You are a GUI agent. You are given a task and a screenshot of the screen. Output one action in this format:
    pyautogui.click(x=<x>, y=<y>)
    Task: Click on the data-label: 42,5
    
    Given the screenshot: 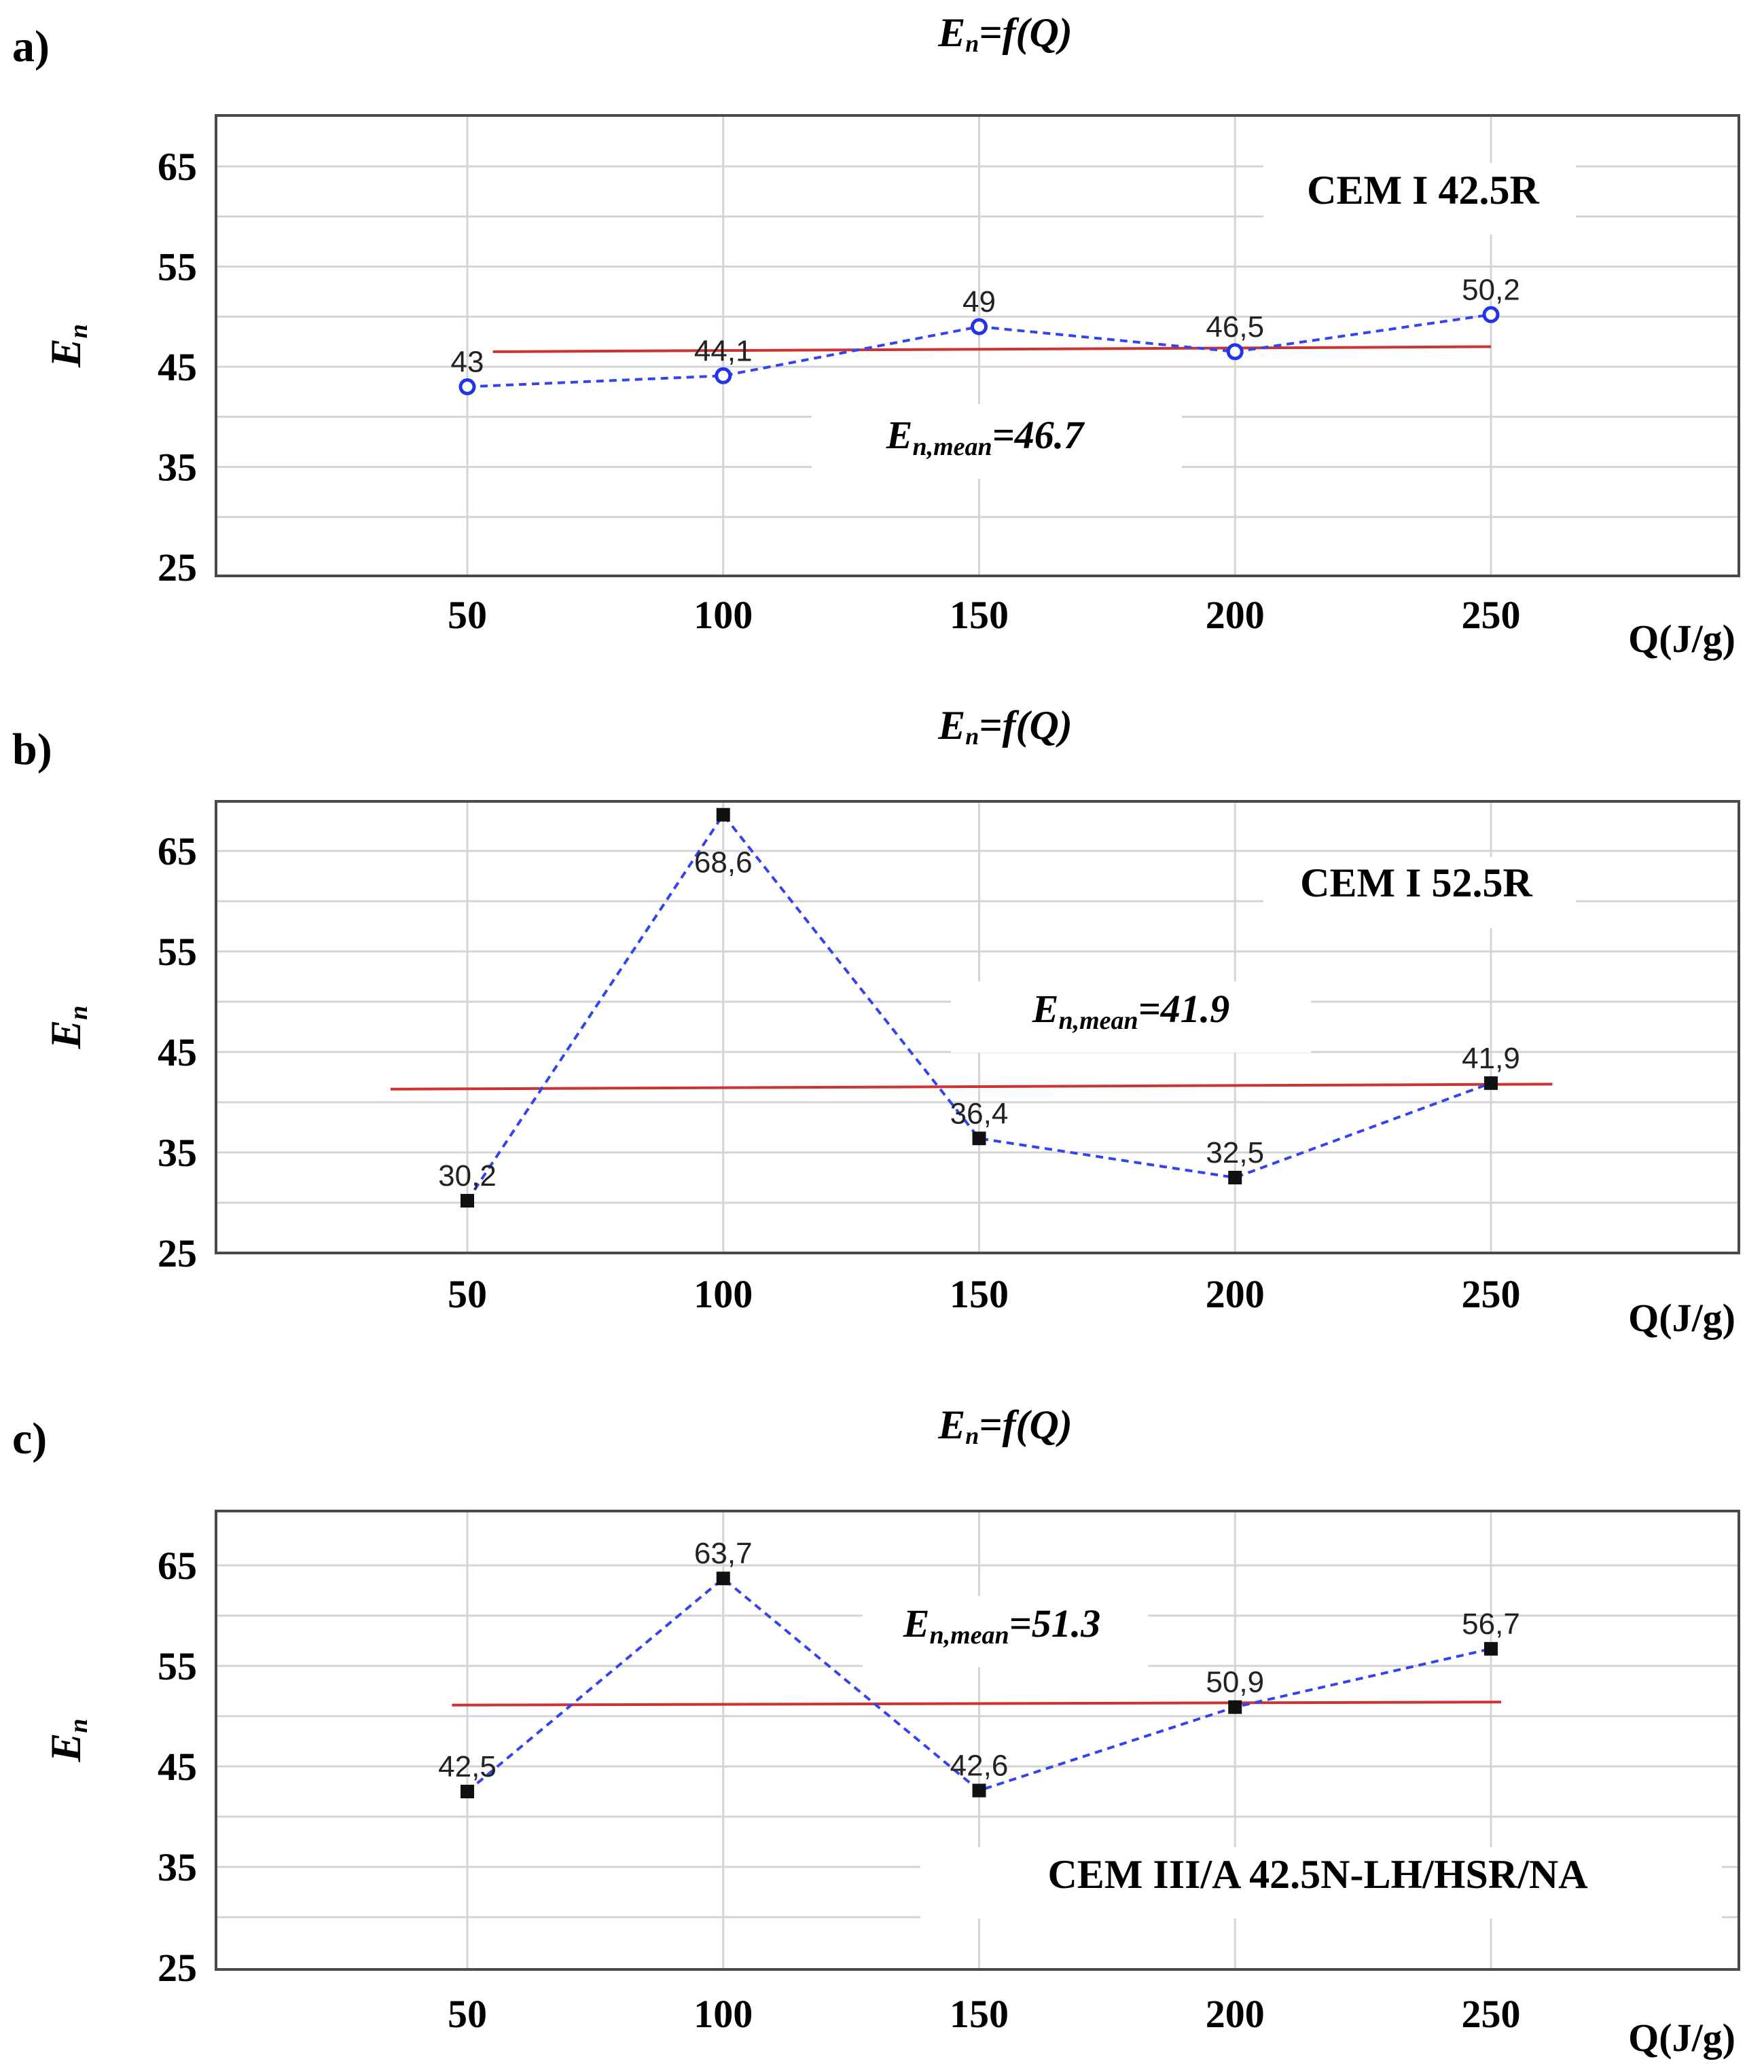 What is the action you would take?
    pyautogui.click(x=467, y=1767)
    